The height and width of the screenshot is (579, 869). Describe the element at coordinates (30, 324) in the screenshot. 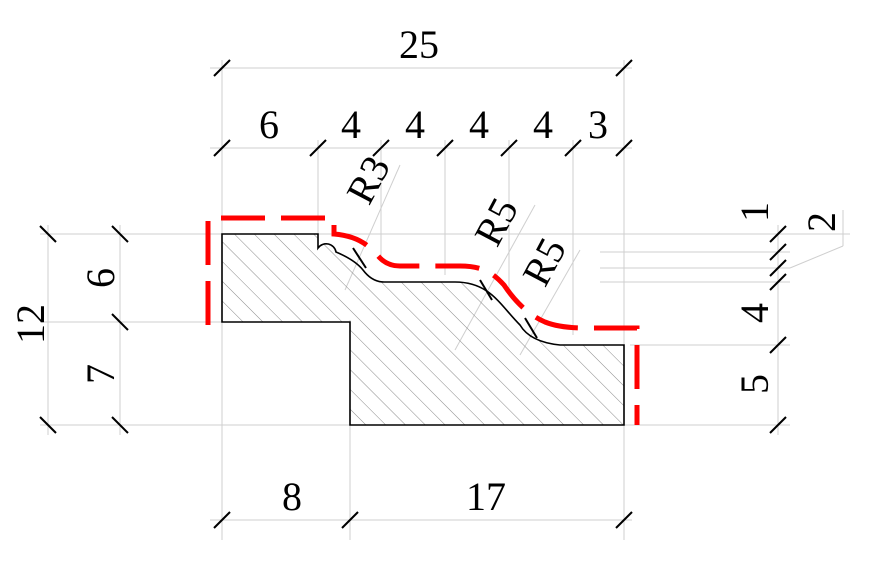

I see `left-overall-height-label: 12` at that location.